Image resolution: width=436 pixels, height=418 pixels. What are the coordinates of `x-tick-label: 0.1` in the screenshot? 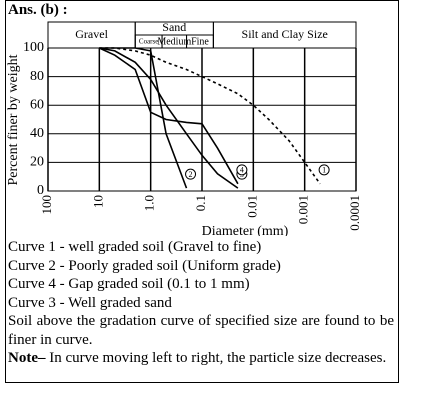 It's located at (200, 203).